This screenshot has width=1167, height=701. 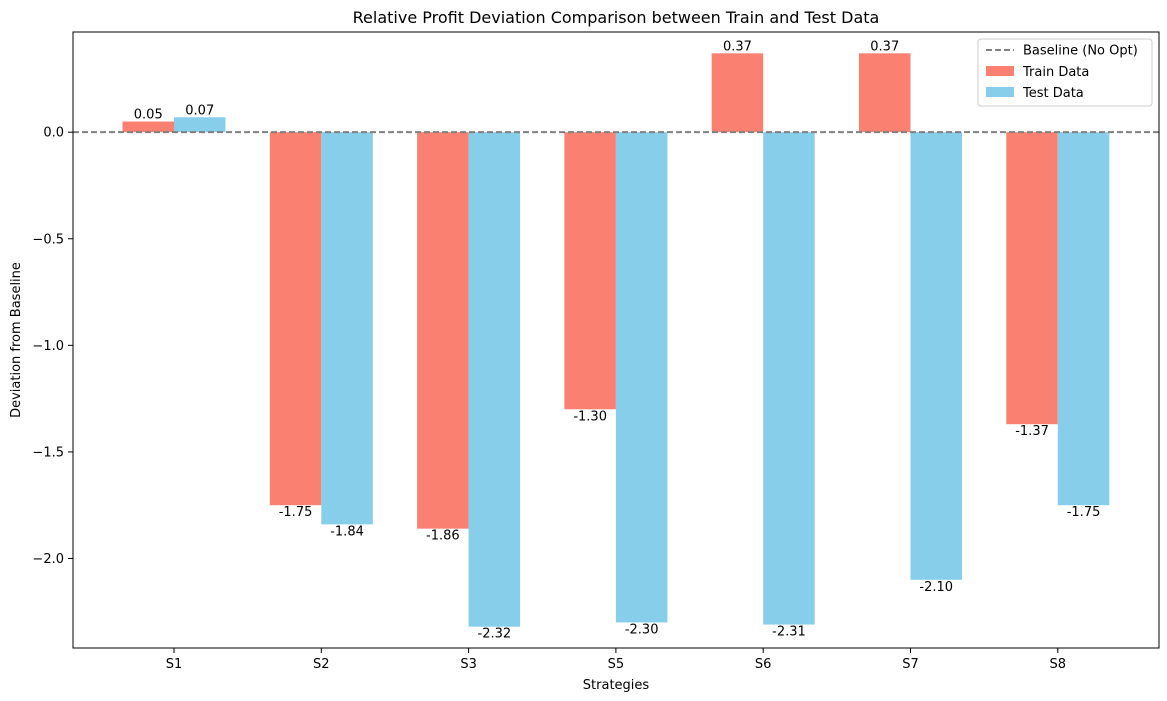 I want to click on legend: Baseline (No Opt) Train Data Test Data, so click(x=1065, y=72).